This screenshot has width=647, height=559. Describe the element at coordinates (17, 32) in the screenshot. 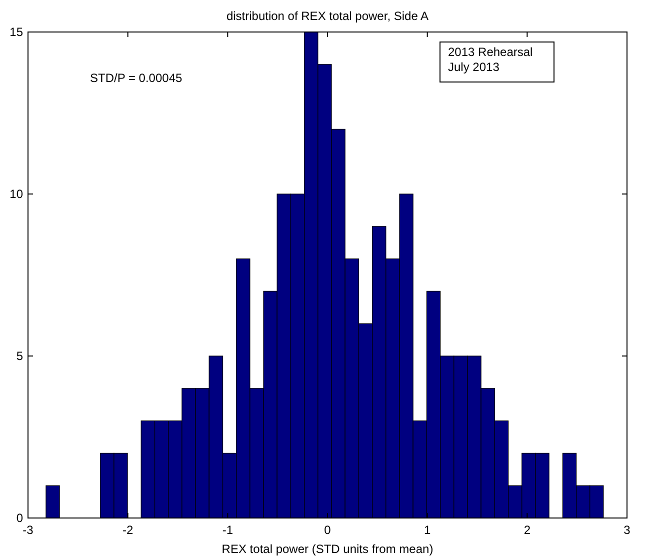

I see `y-tick-label: 15` at that location.